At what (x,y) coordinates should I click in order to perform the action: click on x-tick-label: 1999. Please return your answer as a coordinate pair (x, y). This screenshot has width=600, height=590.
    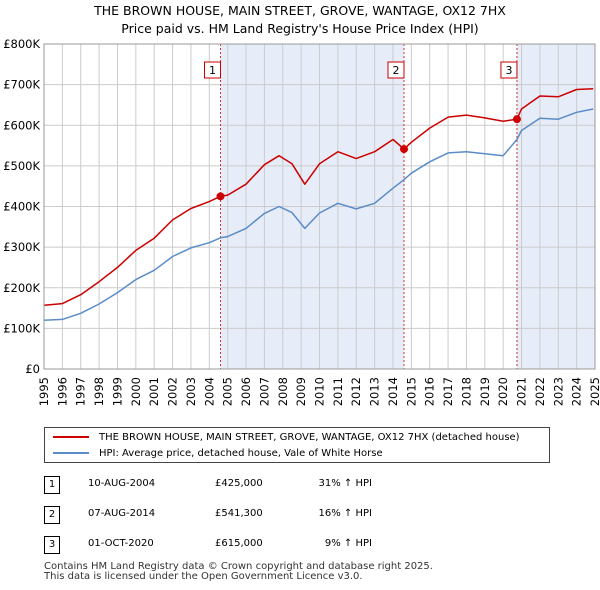
    Looking at the image, I should click on (117, 391).